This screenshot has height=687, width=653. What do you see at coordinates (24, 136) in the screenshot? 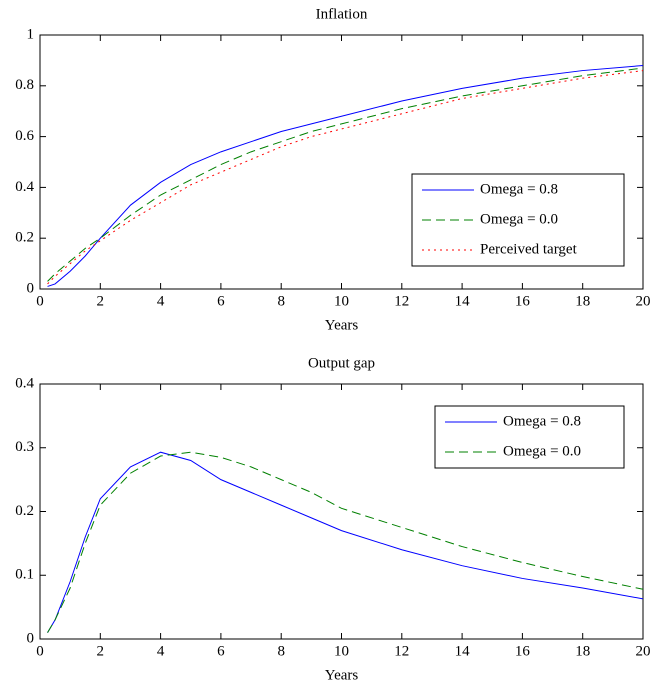
I see `y-tick-label: 0.6` at bounding box center [24, 136].